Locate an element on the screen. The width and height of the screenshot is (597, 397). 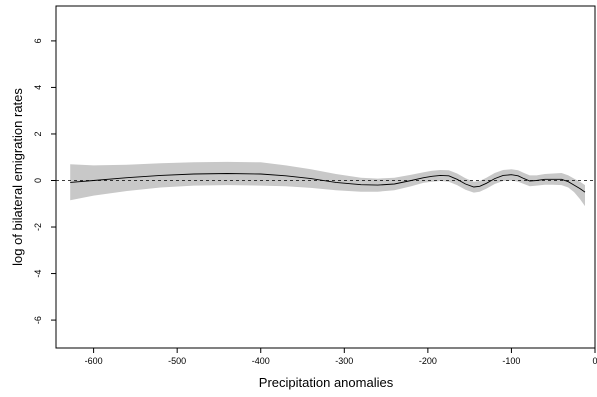
y-tick-label: 6 is located at coordinates (38, 40).